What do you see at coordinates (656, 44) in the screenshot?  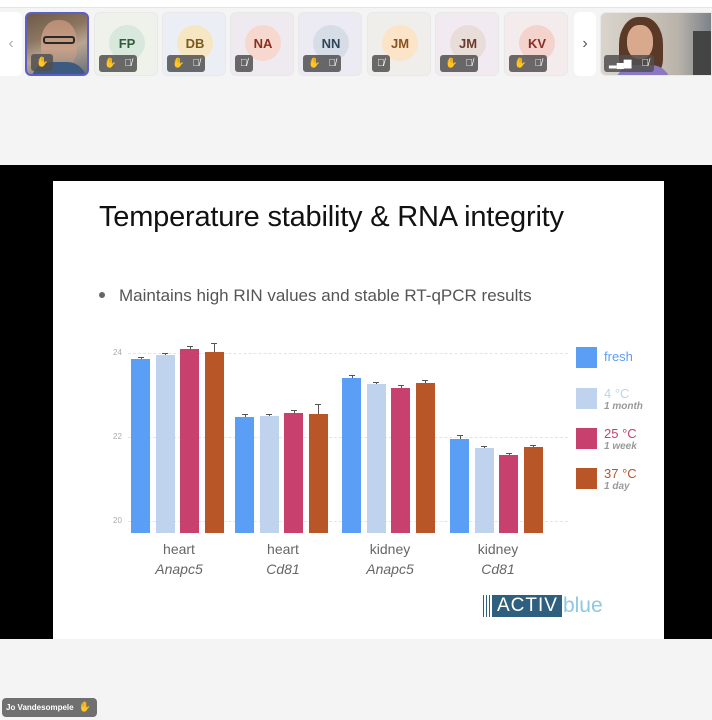 I see `spotlight-video-tile: ▂▄▆ 🎙̸` at bounding box center [656, 44].